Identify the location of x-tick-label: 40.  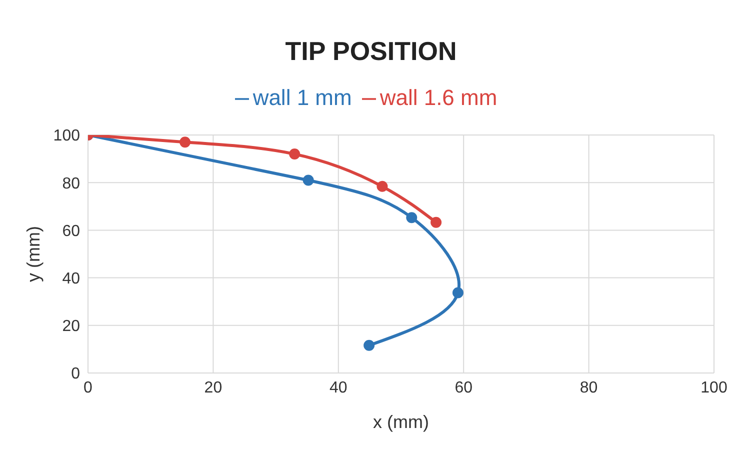
(339, 387).